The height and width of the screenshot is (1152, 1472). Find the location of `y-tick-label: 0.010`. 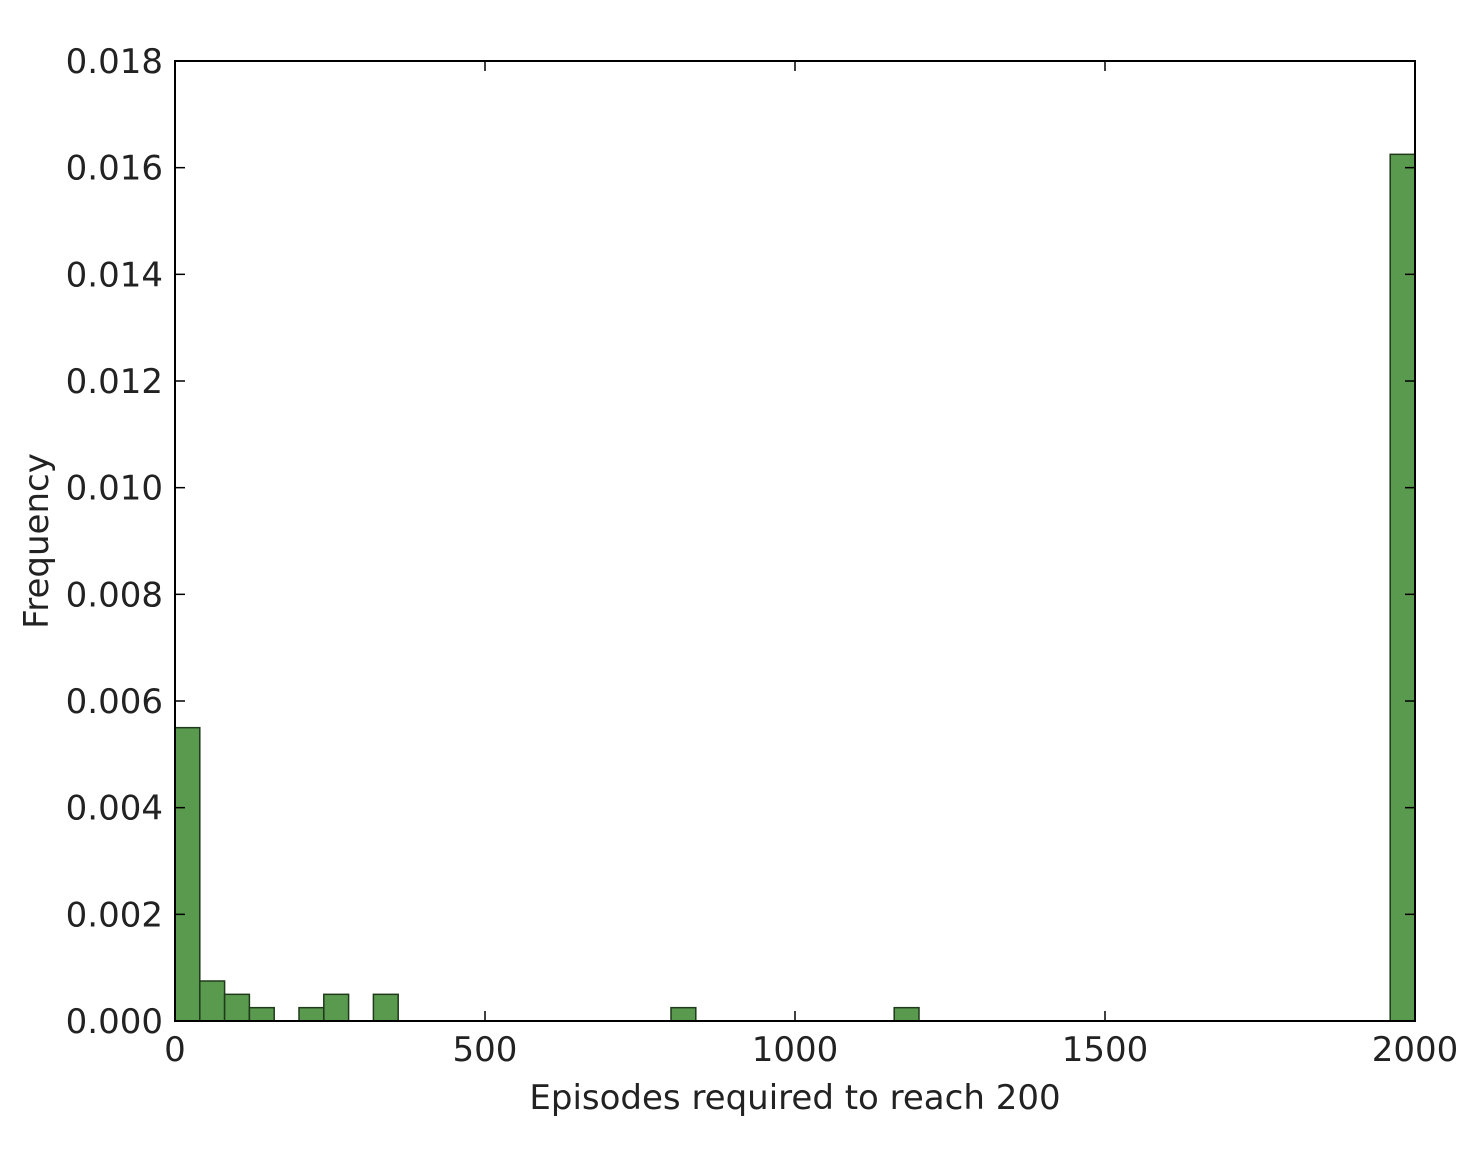

y-tick-label: 0.010 is located at coordinates (114, 489).